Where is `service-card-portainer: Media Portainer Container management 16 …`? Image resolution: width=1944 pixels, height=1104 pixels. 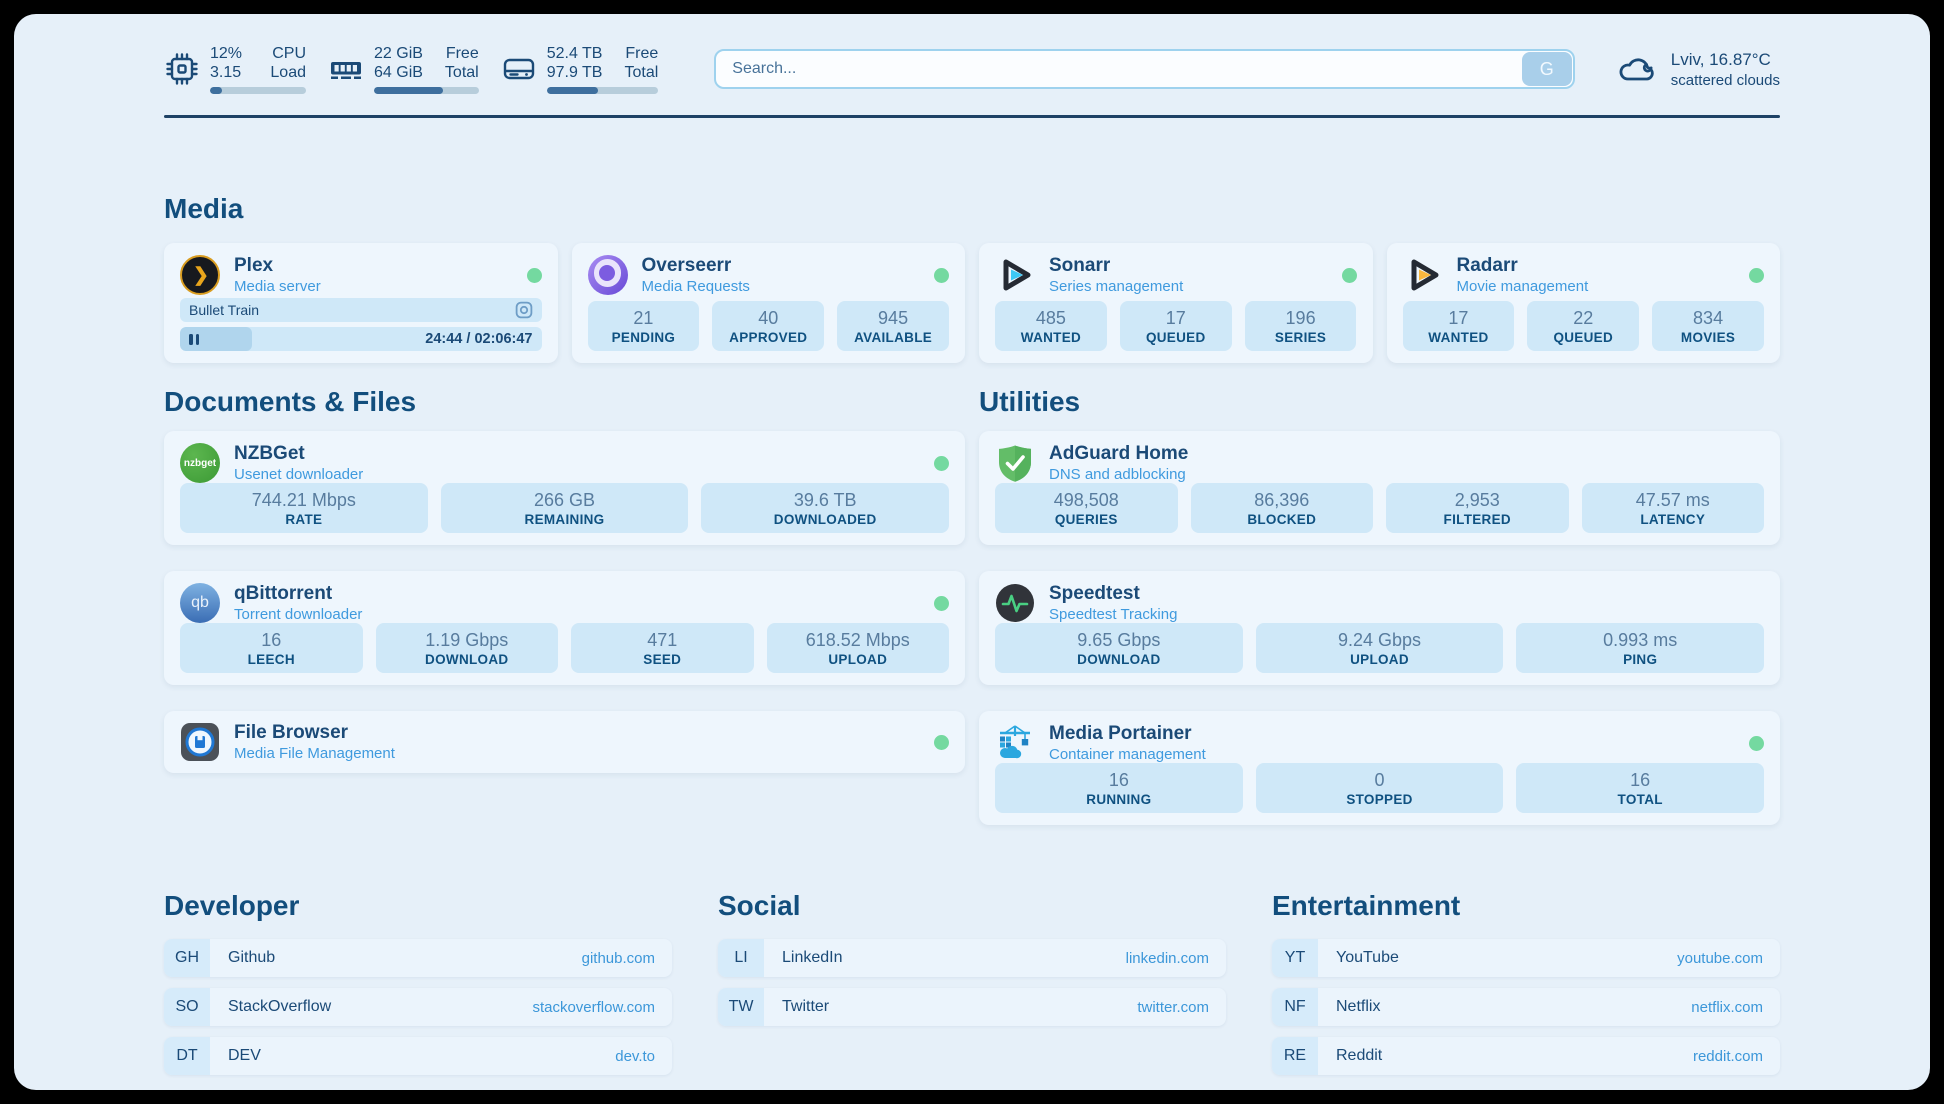 service-card-portainer: Media Portainer Container management 16 … is located at coordinates (1379, 768).